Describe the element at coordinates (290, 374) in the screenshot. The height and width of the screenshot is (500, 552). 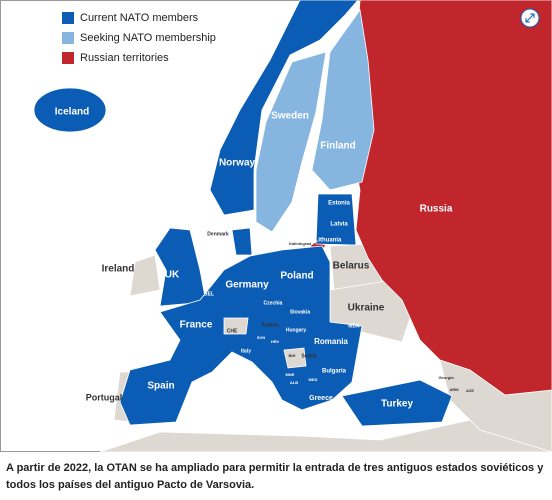
I see `country-label: MNE` at that location.